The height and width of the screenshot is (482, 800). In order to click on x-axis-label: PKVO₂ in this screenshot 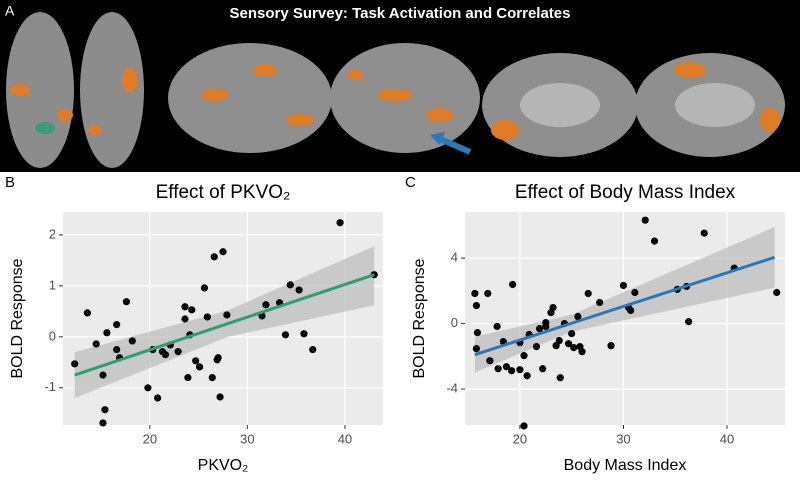, I will do `click(223, 465)`.